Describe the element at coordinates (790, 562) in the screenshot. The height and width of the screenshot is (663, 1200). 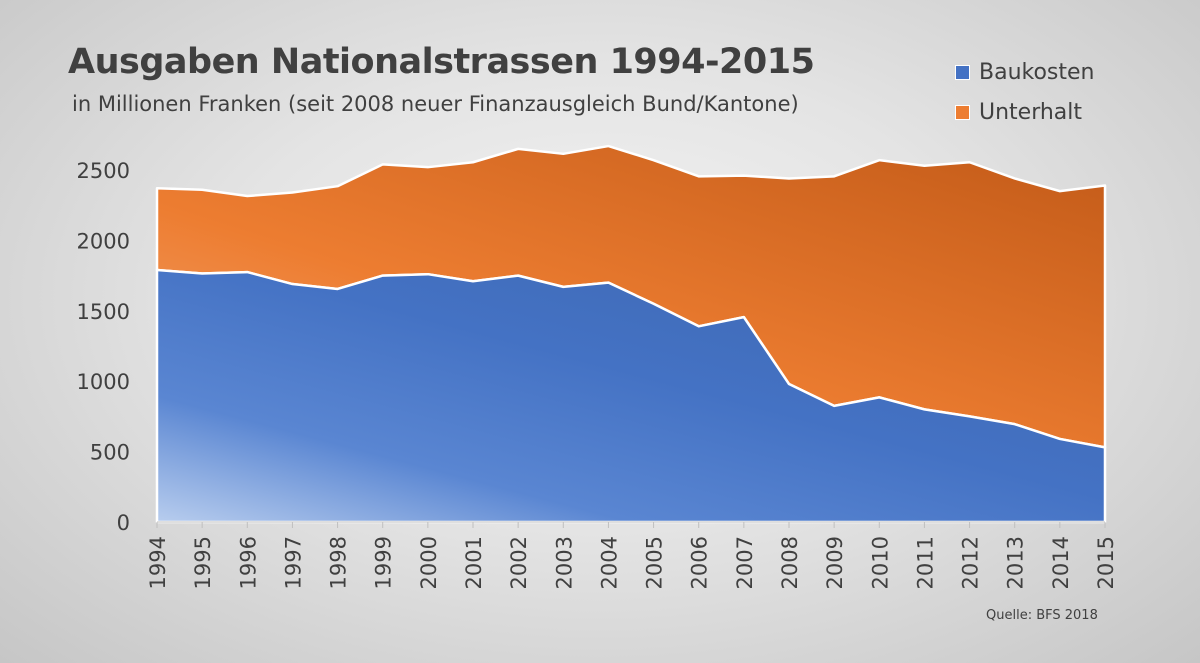
I see `x-tick-label: 2008` at that location.